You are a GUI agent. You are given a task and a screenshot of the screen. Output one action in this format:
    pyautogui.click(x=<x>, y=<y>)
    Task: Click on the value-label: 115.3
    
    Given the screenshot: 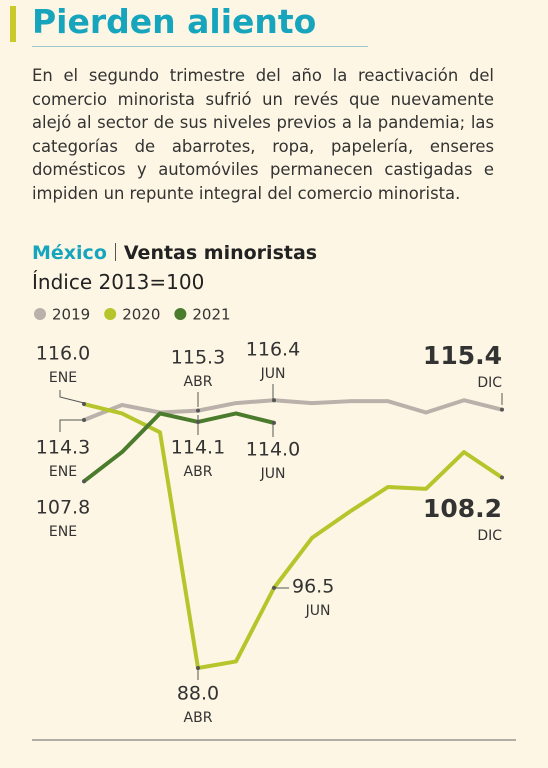 What is the action you would take?
    pyautogui.click(x=198, y=358)
    